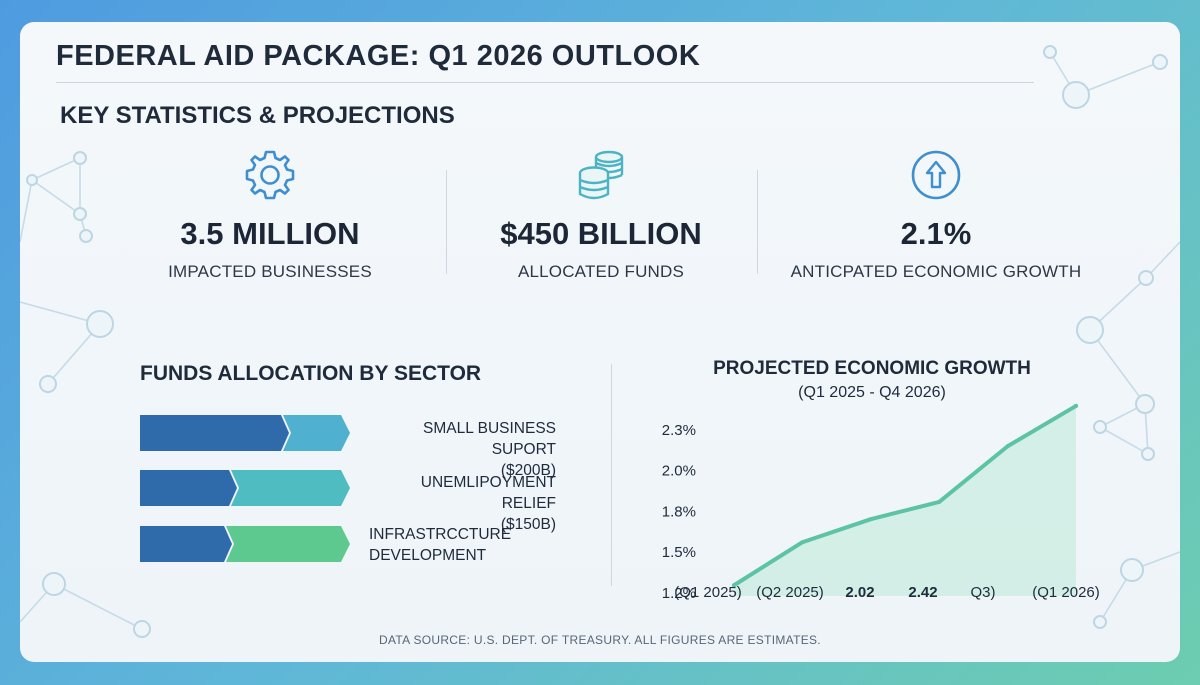  What do you see at coordinates (489, 439) in the screenshot?
I see `allocation-label-line: SMALL BUSINESS SUPORT` at bounding box center [489, 439].